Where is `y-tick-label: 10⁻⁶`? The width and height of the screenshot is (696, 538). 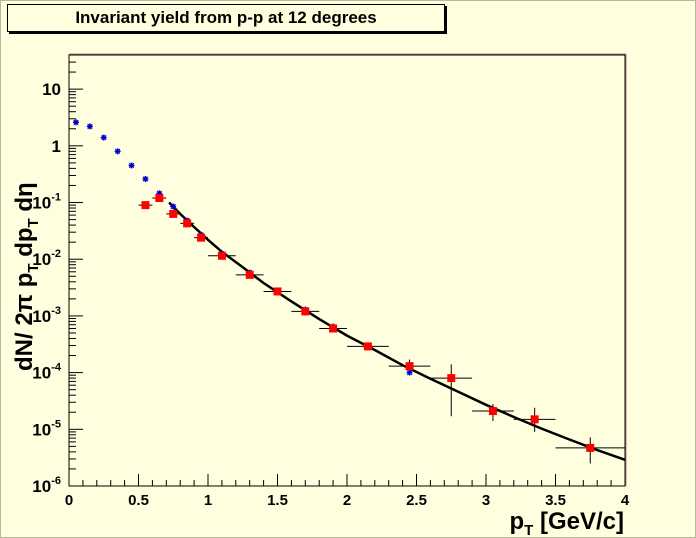 y-tick-label: 10⁻⁶ is located at coordinates (46, 485).